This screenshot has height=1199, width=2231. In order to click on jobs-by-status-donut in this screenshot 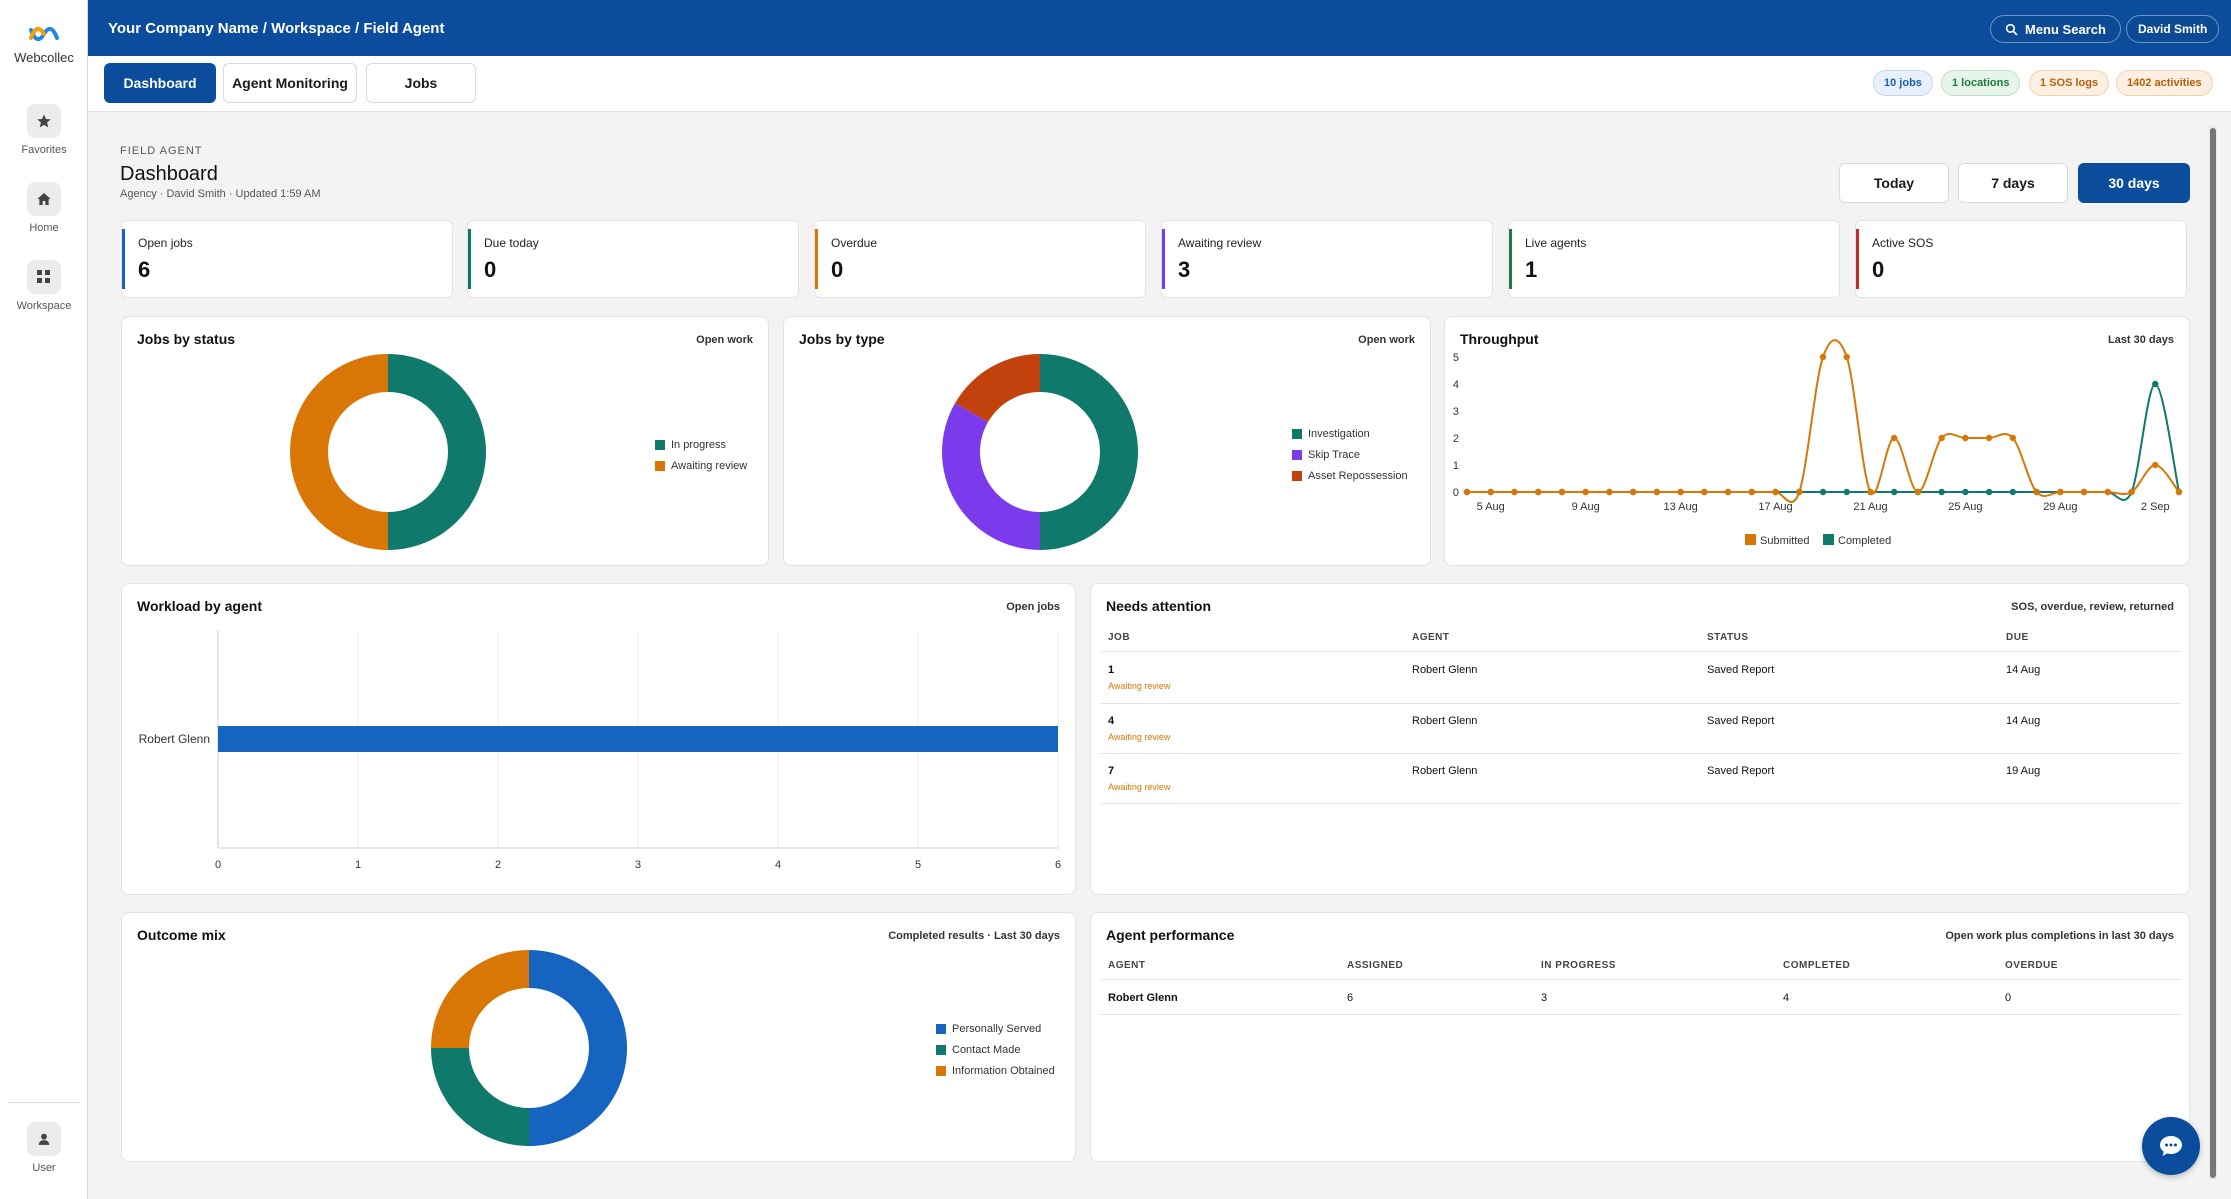, I will do `click(388, 452)`.